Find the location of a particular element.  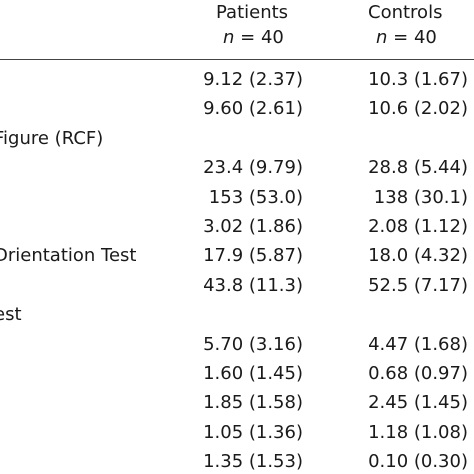

table-row: ̲) 9.60 (2.61) 10.6 (2.02) is located at coordinates (237, 108).